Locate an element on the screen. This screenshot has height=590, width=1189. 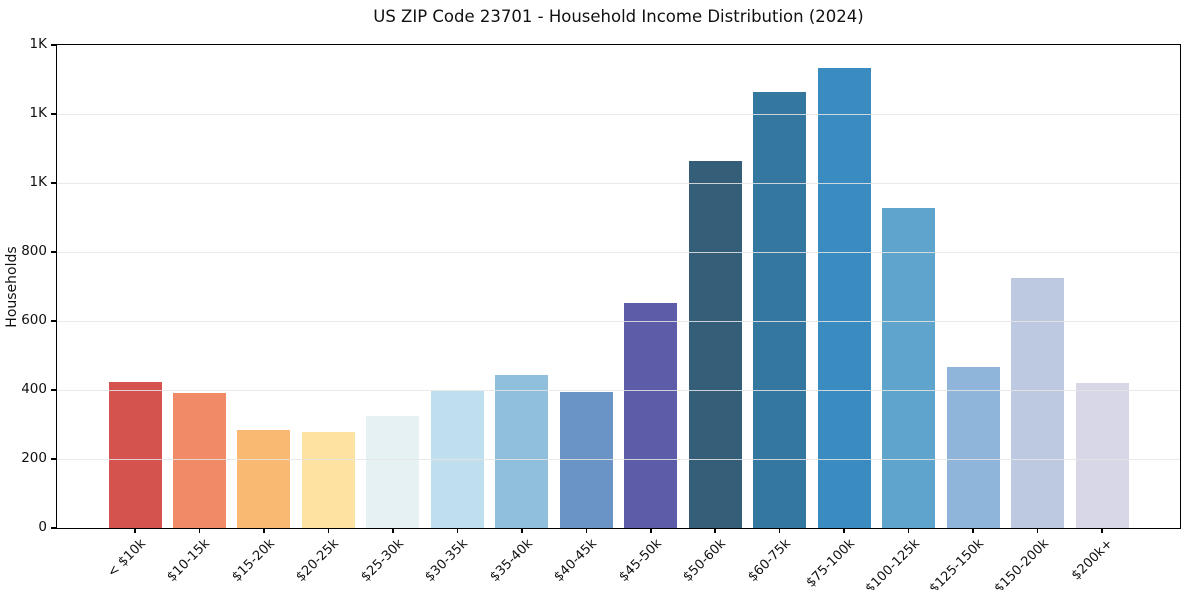
bar-$150-200k is located at coordinates (1038, 402).